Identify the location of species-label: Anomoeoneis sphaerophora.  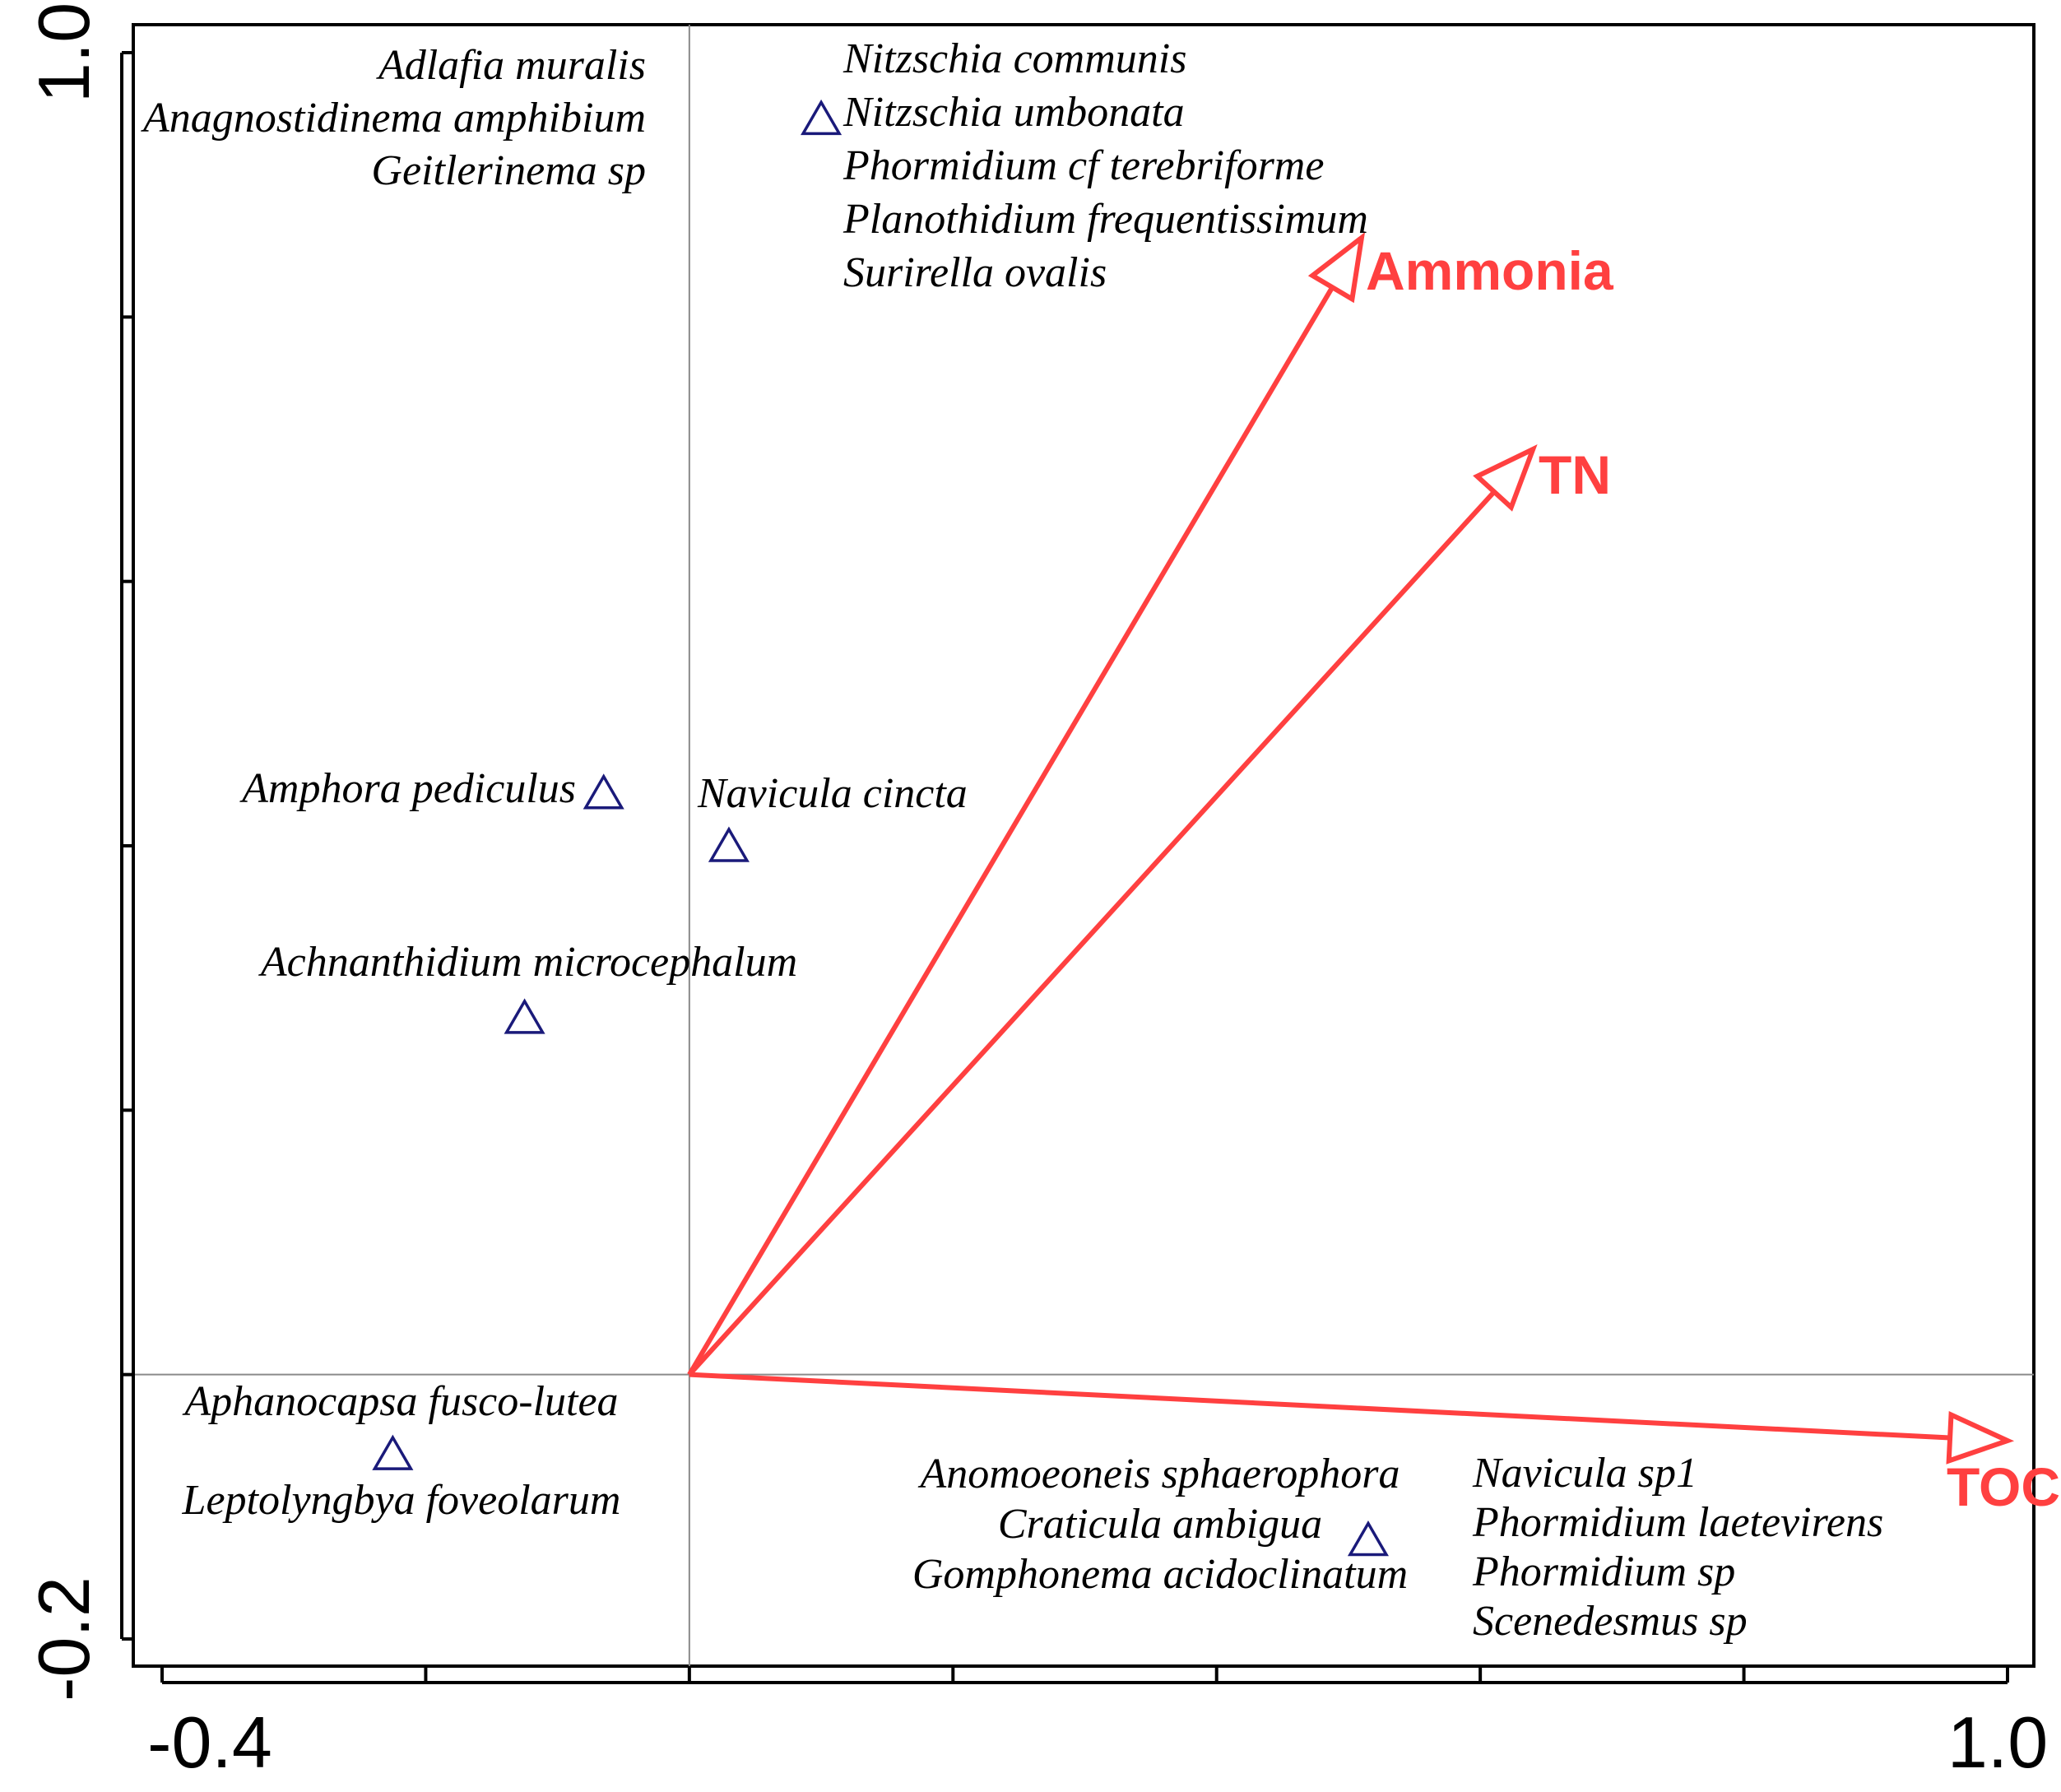
(1158, 1474).